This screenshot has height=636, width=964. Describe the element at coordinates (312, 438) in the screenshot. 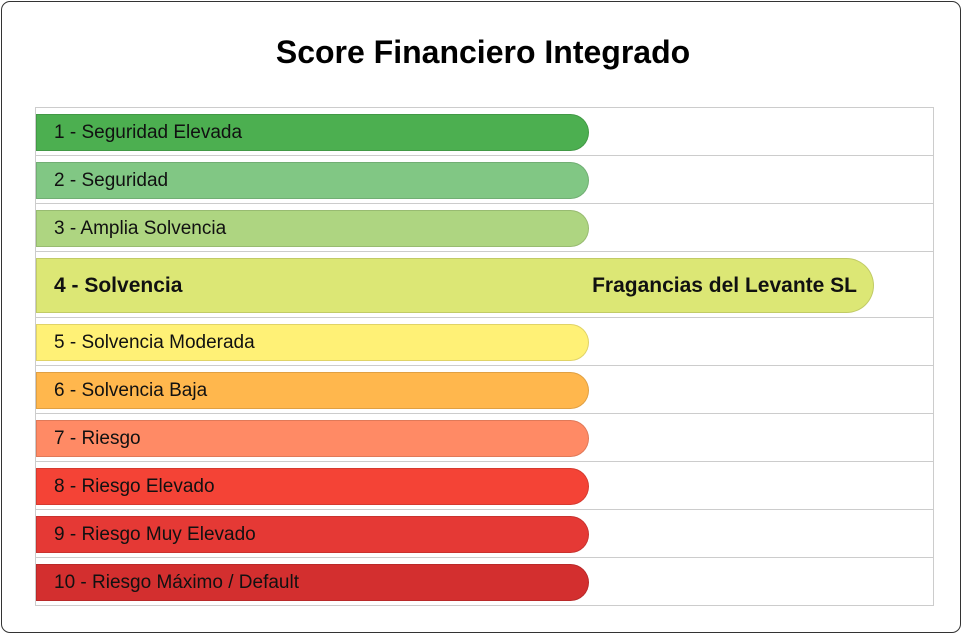

I see `score-bar: 7 - Riesgo` at that location.